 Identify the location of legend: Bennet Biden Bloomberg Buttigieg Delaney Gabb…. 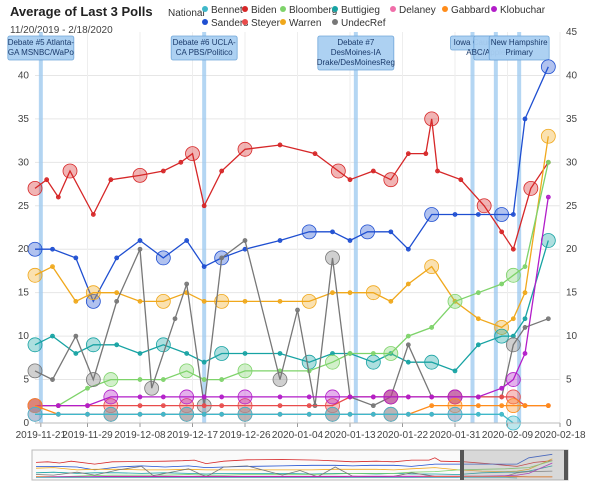
(374, 17).